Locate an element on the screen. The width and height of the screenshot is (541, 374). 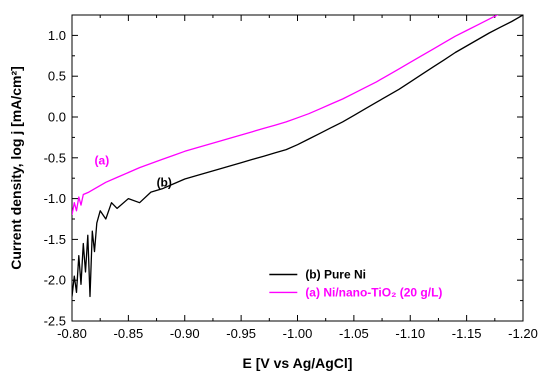
y-tick-label: 0.0 is located at coordinates (57, 117).